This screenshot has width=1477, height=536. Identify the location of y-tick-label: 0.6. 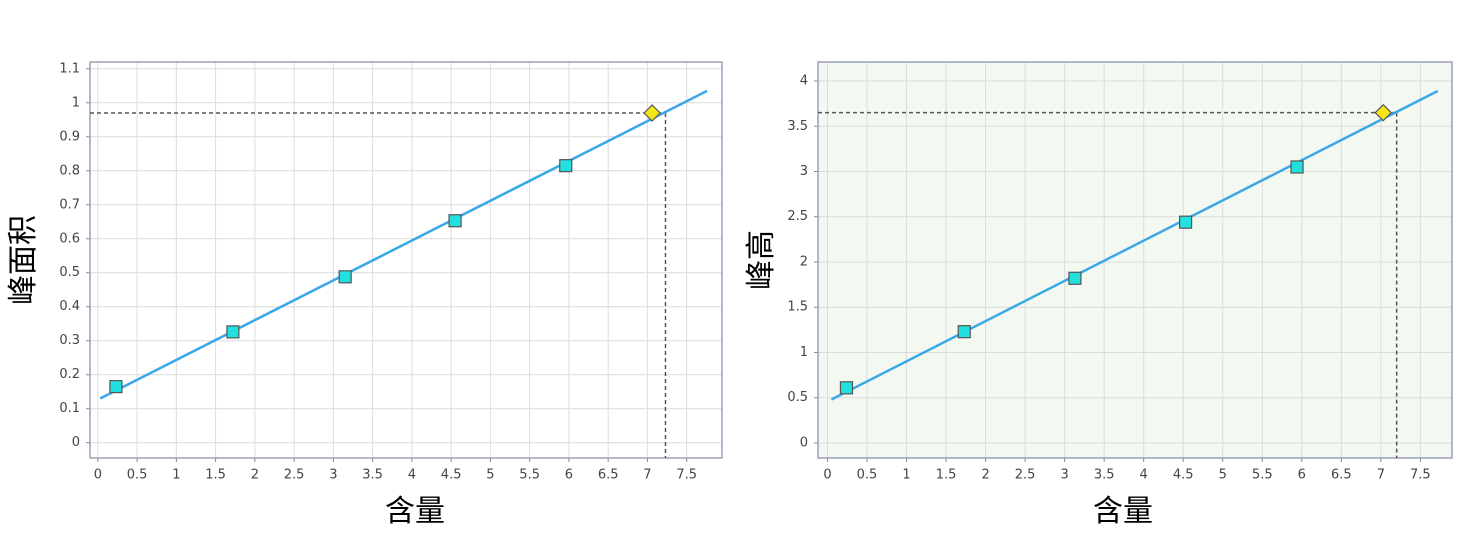
(69, 238).